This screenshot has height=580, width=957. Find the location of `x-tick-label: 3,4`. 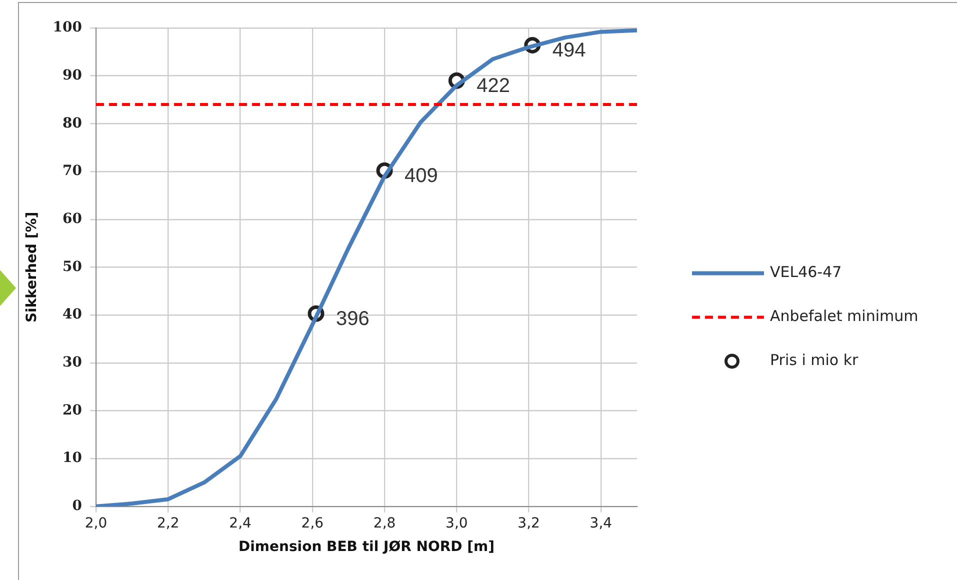

x-tick-label: 3,4 is located at coordinates (601, 523).